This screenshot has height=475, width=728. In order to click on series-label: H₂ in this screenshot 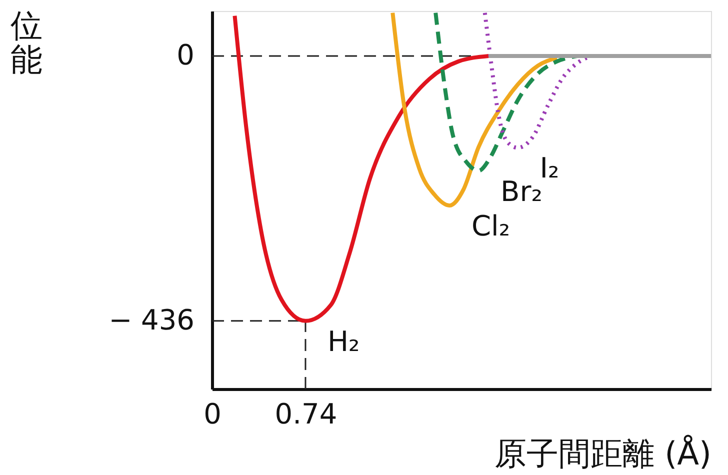, I will do `click(343, 341)`.